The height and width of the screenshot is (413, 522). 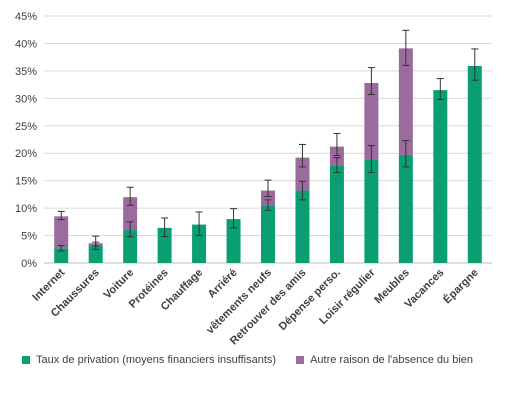 I want to click on y-tick-label: 0%, so click(x=29, y=264).